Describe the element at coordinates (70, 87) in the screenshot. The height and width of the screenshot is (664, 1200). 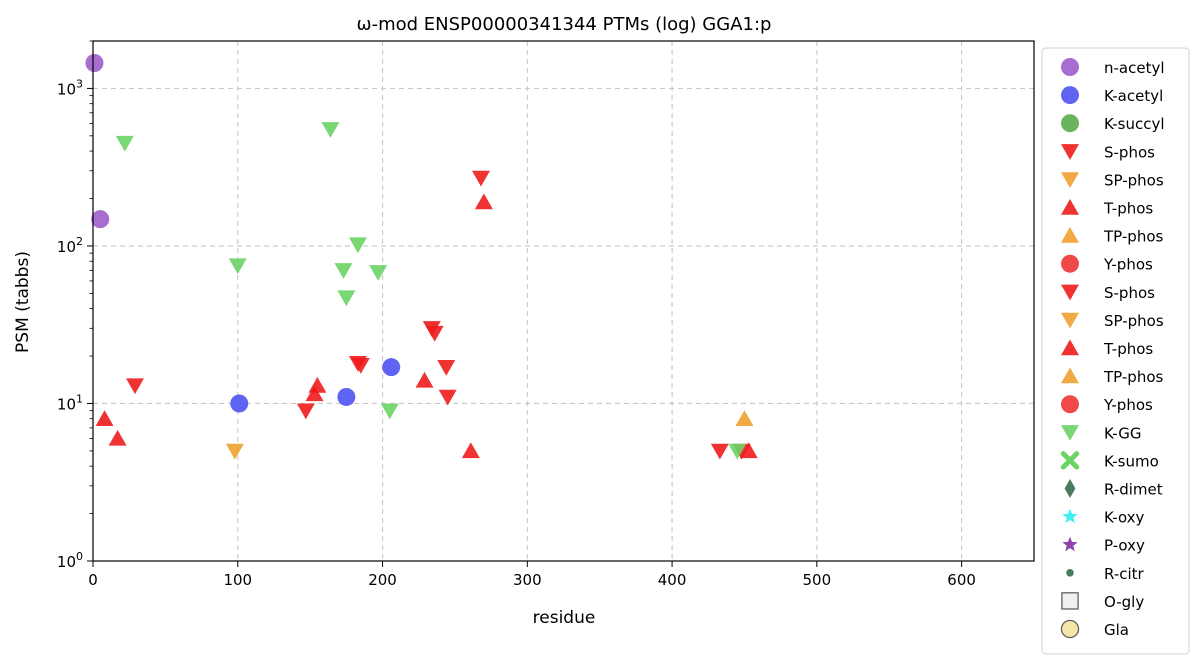
I see `y-tick-label: 10³` at that location.